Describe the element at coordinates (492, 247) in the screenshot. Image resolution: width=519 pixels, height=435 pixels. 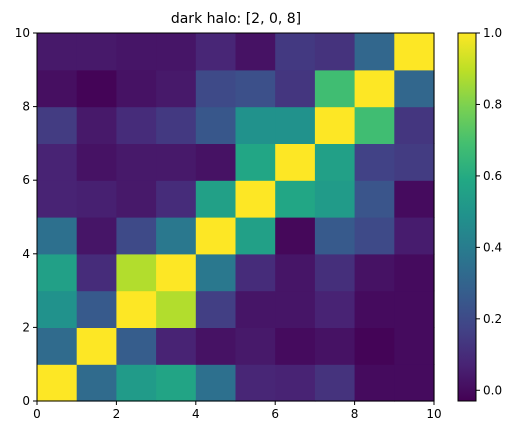
I see `colorbar-tick-label: 0.4` at that location.